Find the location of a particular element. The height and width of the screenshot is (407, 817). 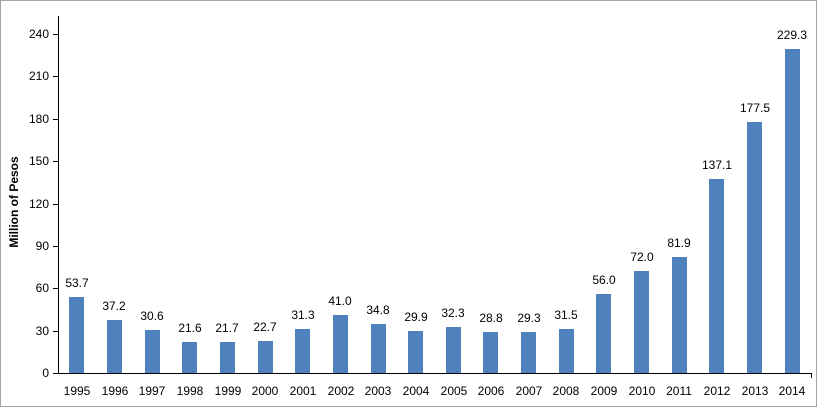

bar-value-label: 31.5 is located at coordinates (566, 315).